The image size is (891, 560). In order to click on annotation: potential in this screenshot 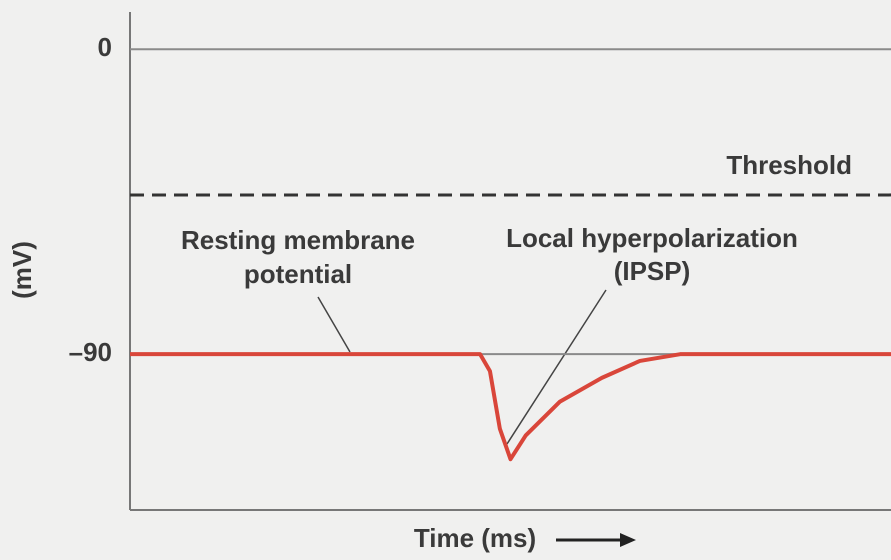, I will do `click(298, 274)`.